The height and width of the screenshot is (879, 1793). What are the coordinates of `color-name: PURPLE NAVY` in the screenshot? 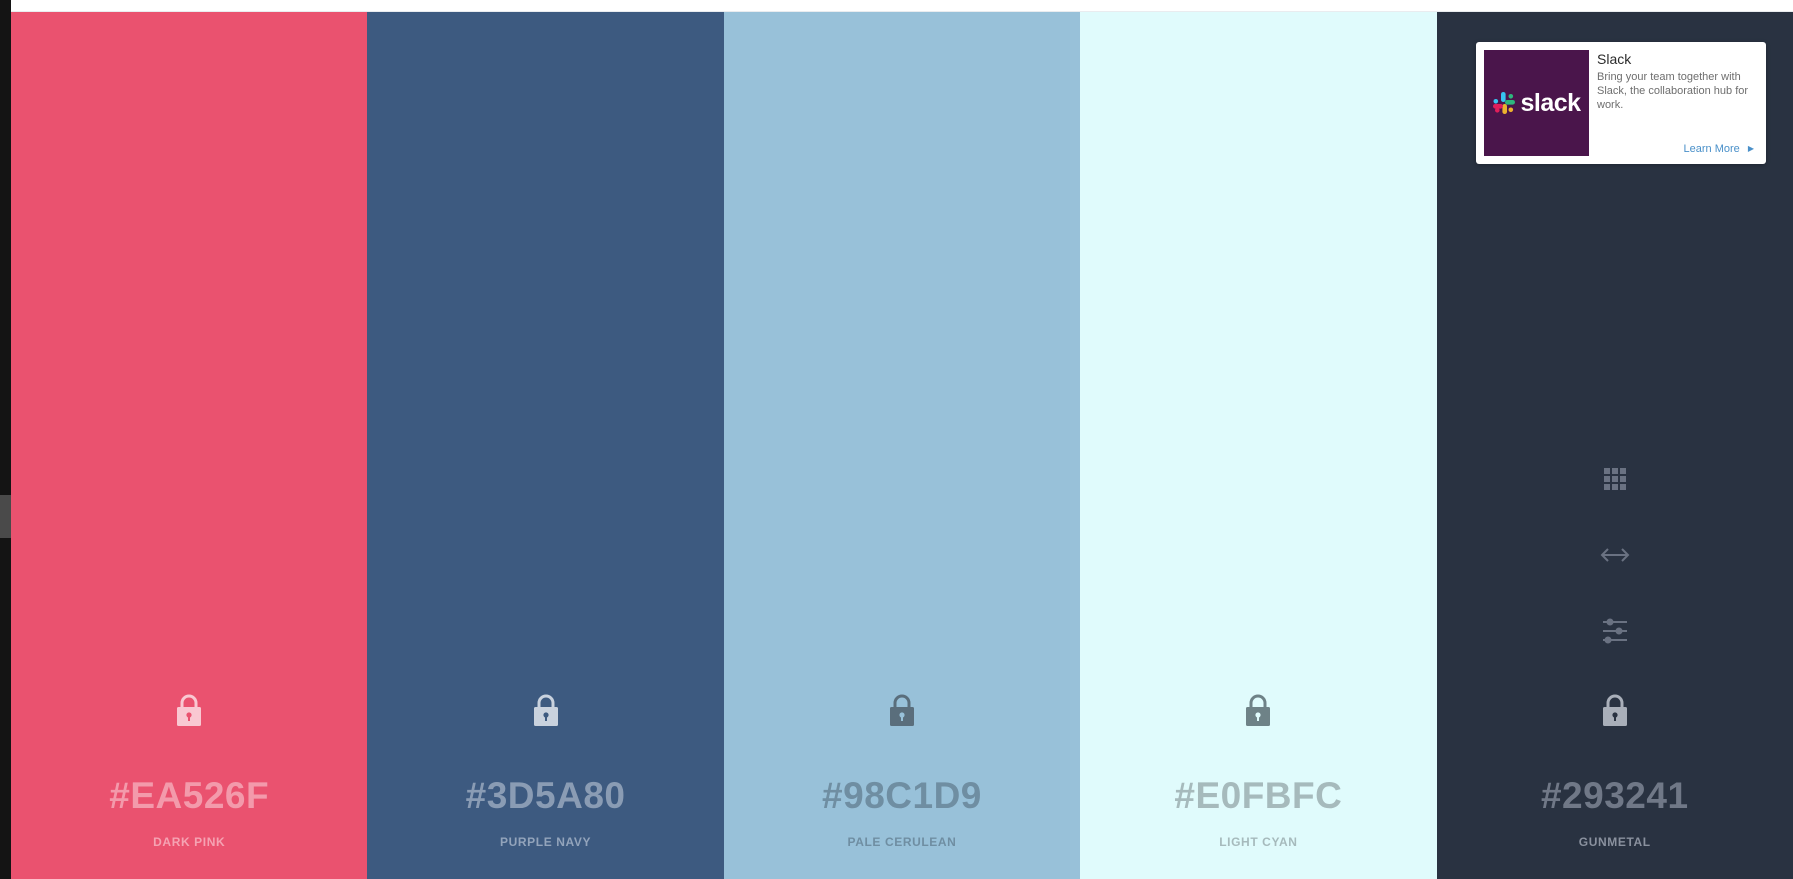 It's located at (546, 842).